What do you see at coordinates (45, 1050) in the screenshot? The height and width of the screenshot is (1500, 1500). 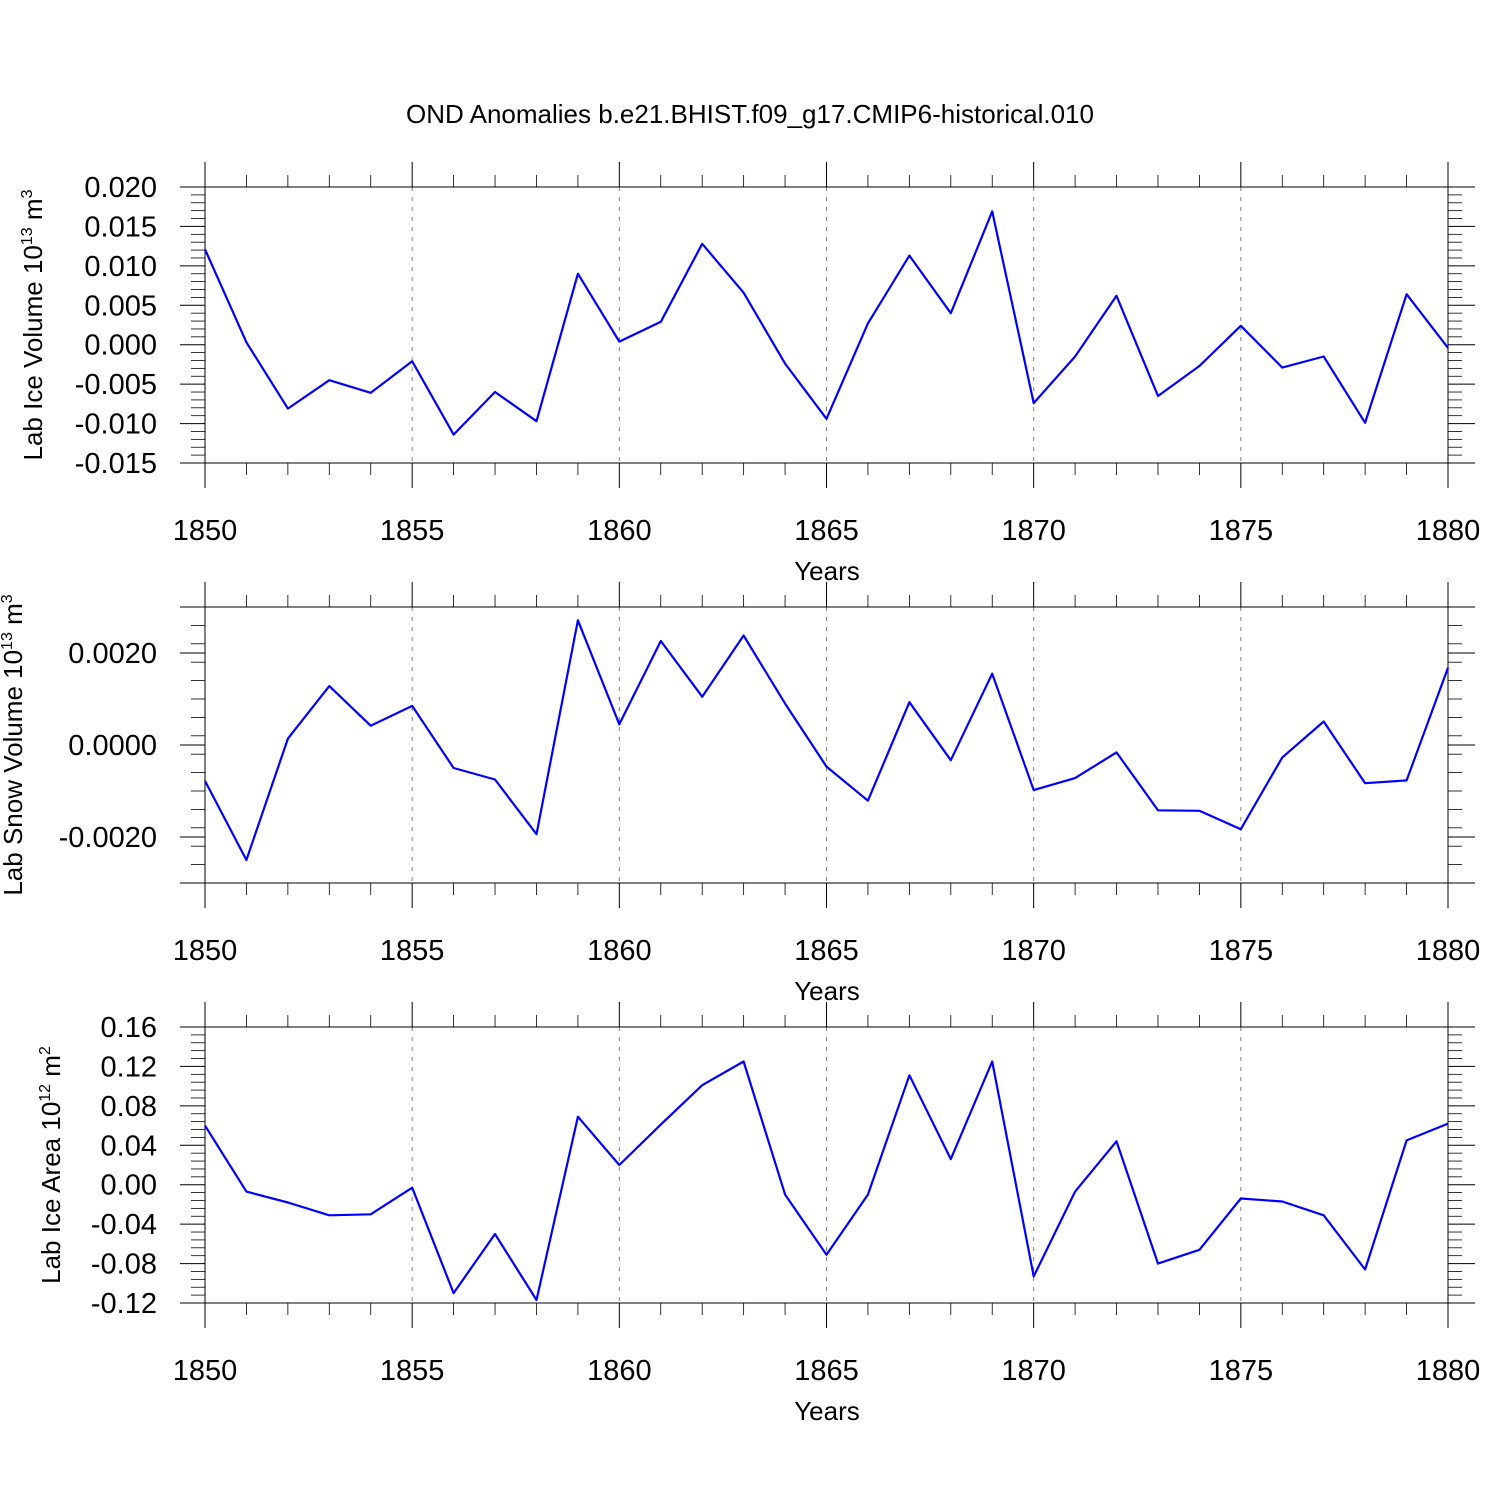 I see `y-axis-label-unit-exponent: 2` at bounding box center [45, 1050].